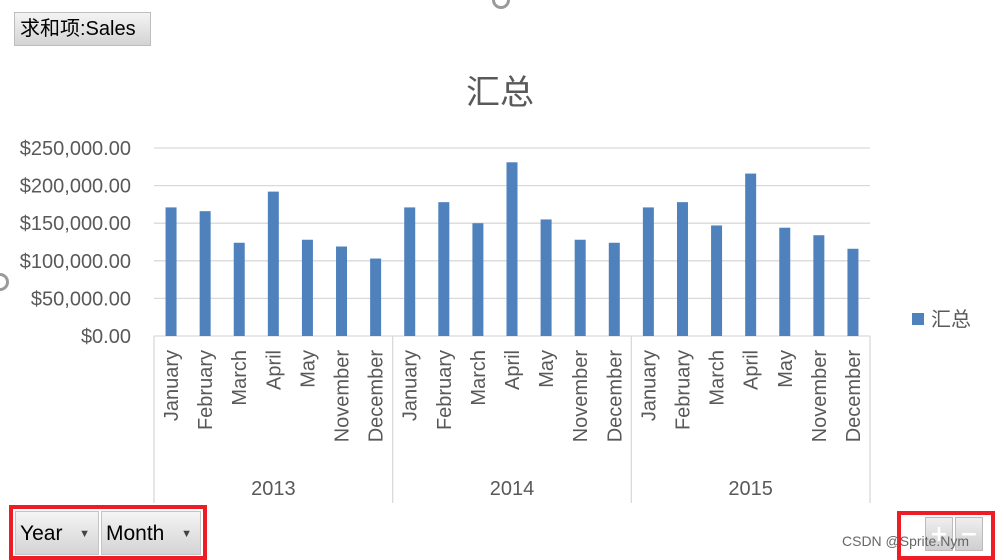 The image size is (995, 560). Describe the element at coordinates (82, 29) in the screenshot. I see `value-field-button: 求和项:Sales` at that location.